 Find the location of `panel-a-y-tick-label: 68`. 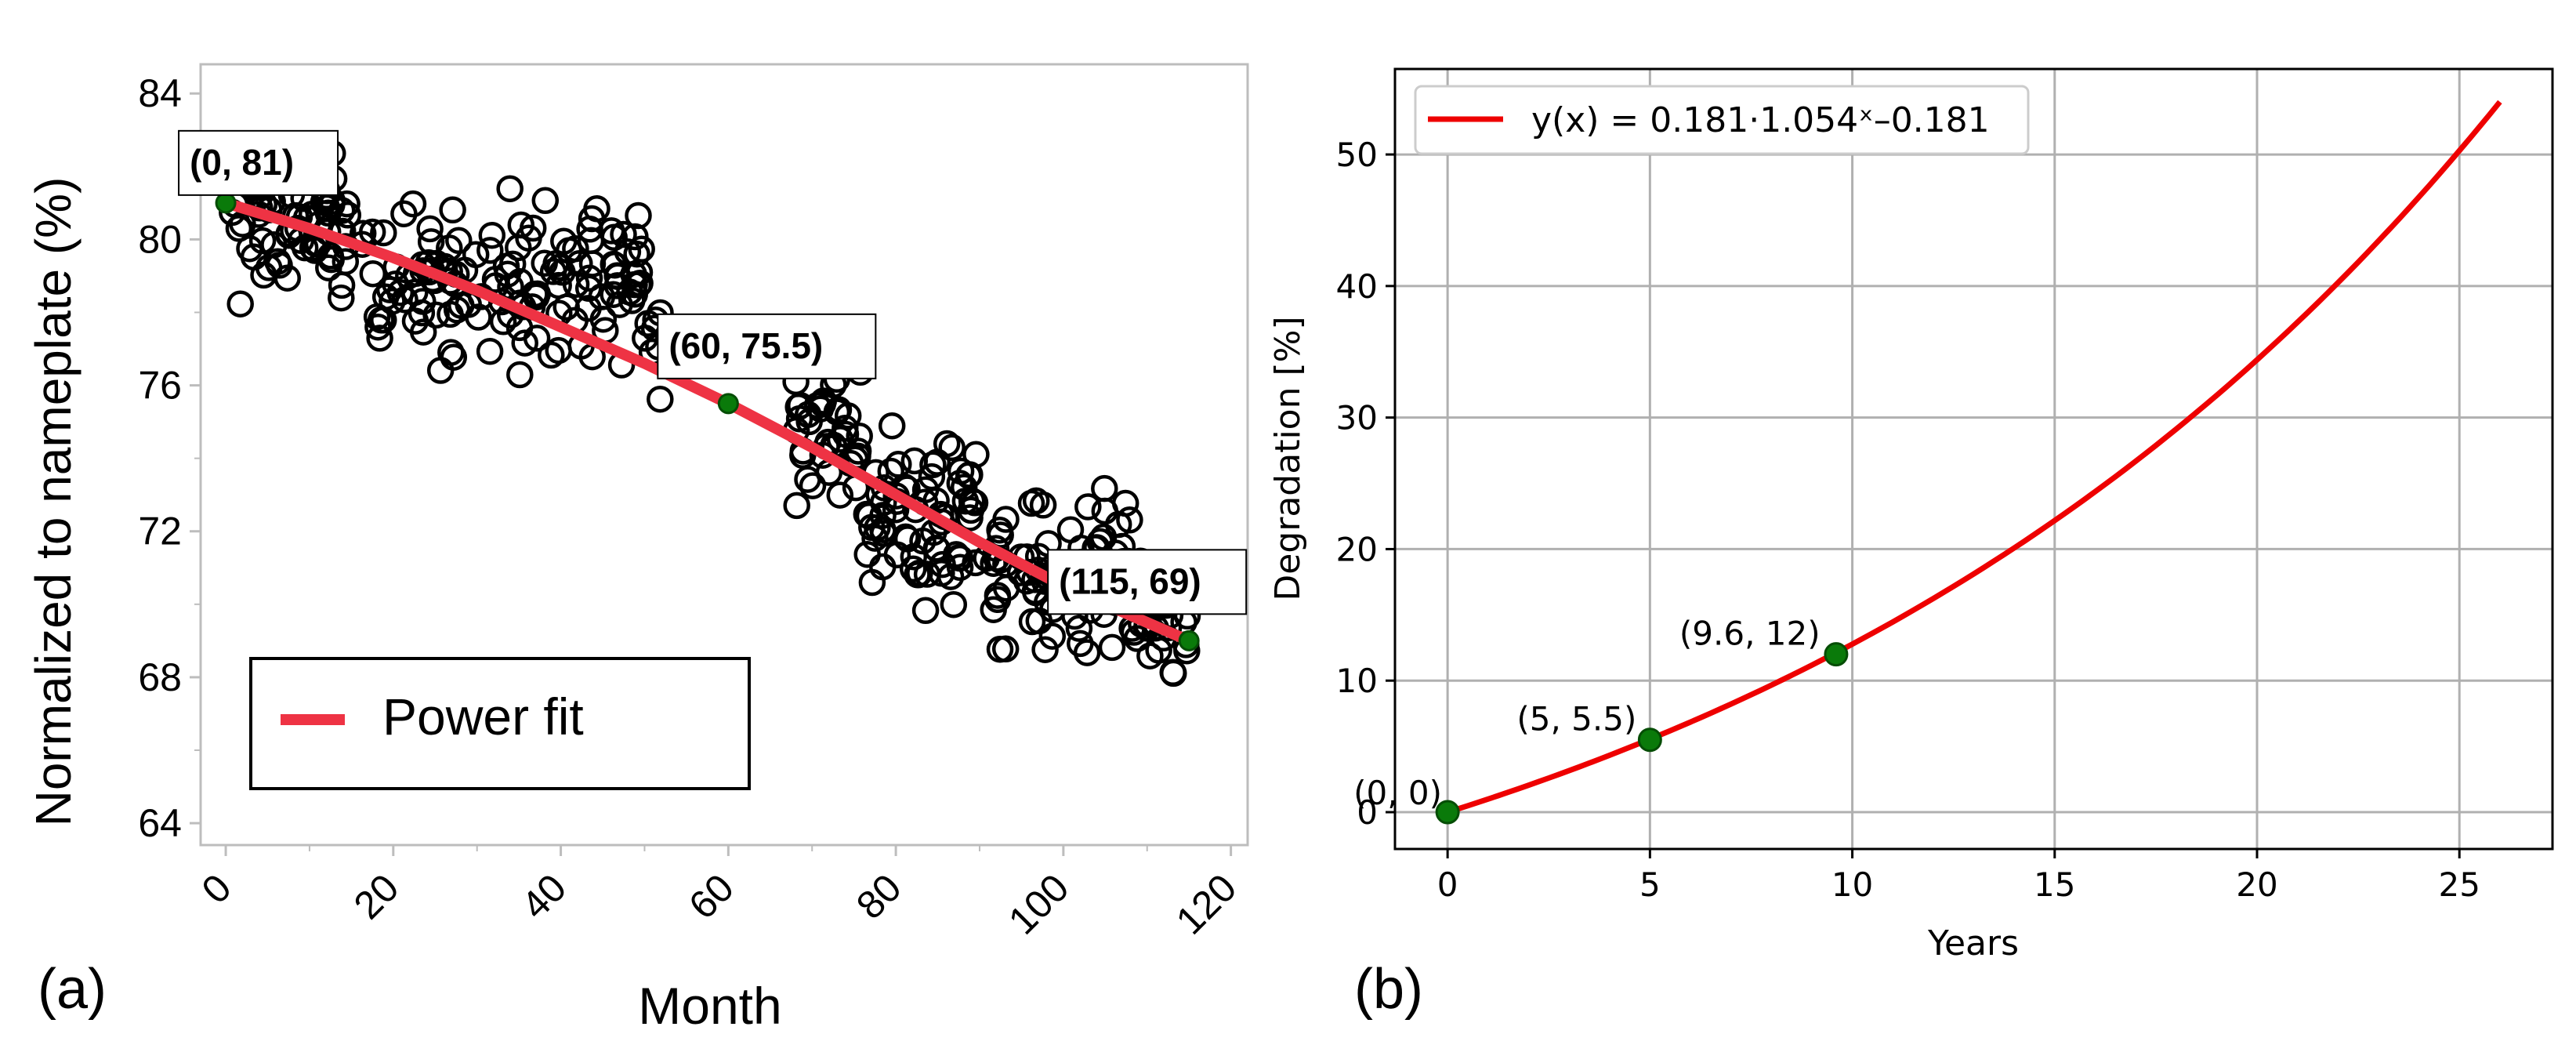

panel-a-y-tick-label: 68 is located at coordinates (160, 677).